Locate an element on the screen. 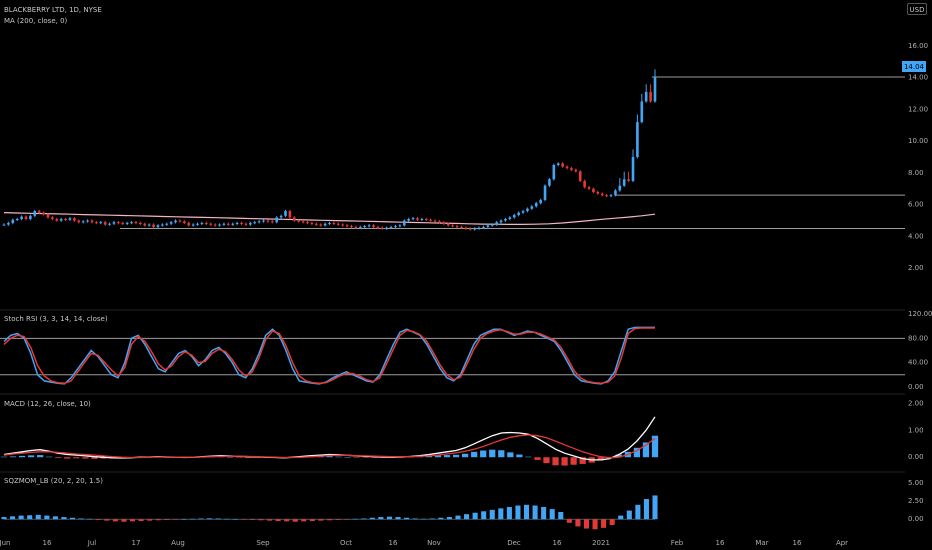 The image size is (932, 550). time-axis-tick: Dec is located at coordinates (514, 543).